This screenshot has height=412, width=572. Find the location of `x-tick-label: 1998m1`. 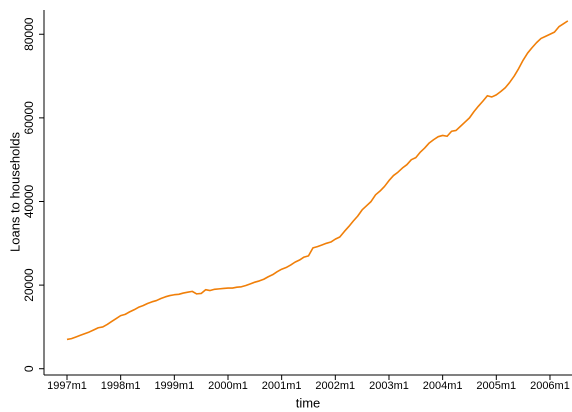

x-tick-label: 1998m1 is located at coordinates (121, 386).